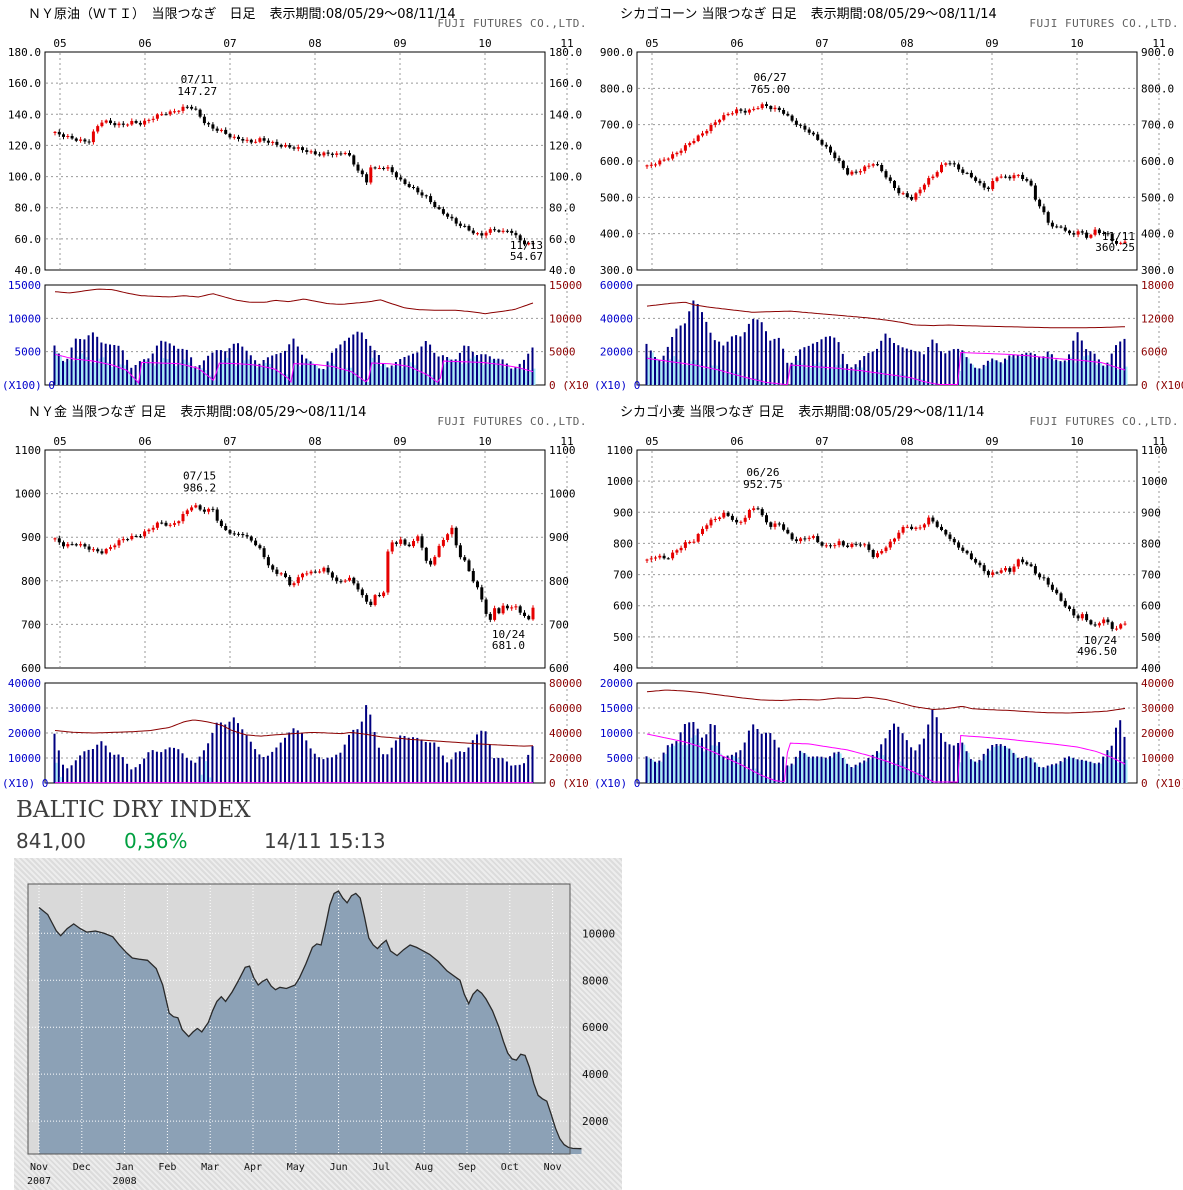 Image resolution: width=1183 pixels, height=1190 pixels. I want to click on svg-text: 80.0, so click(562, 208).